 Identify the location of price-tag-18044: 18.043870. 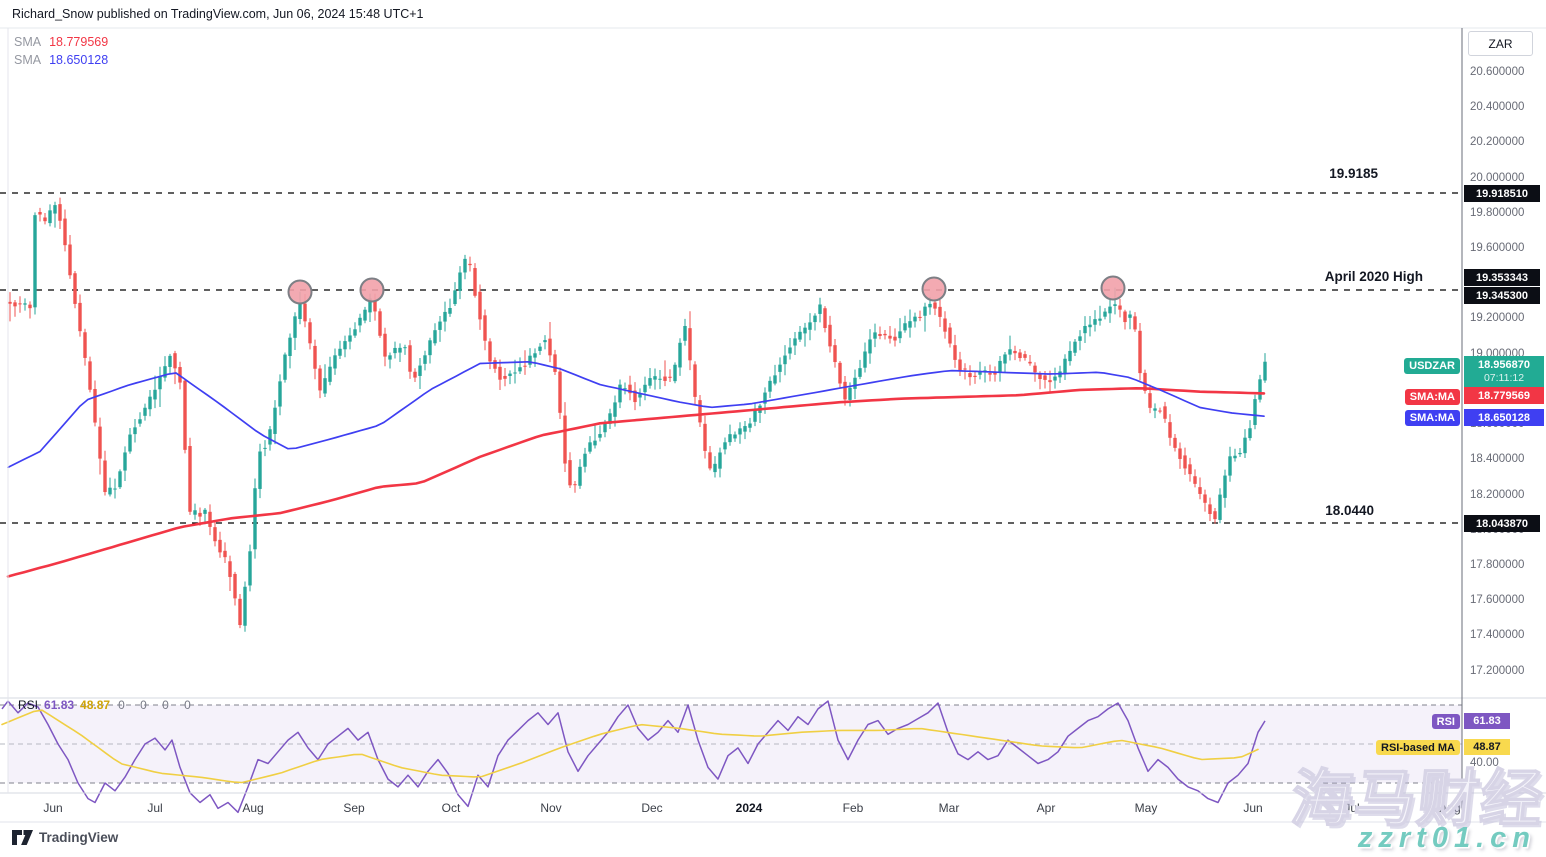
(1502, 523).